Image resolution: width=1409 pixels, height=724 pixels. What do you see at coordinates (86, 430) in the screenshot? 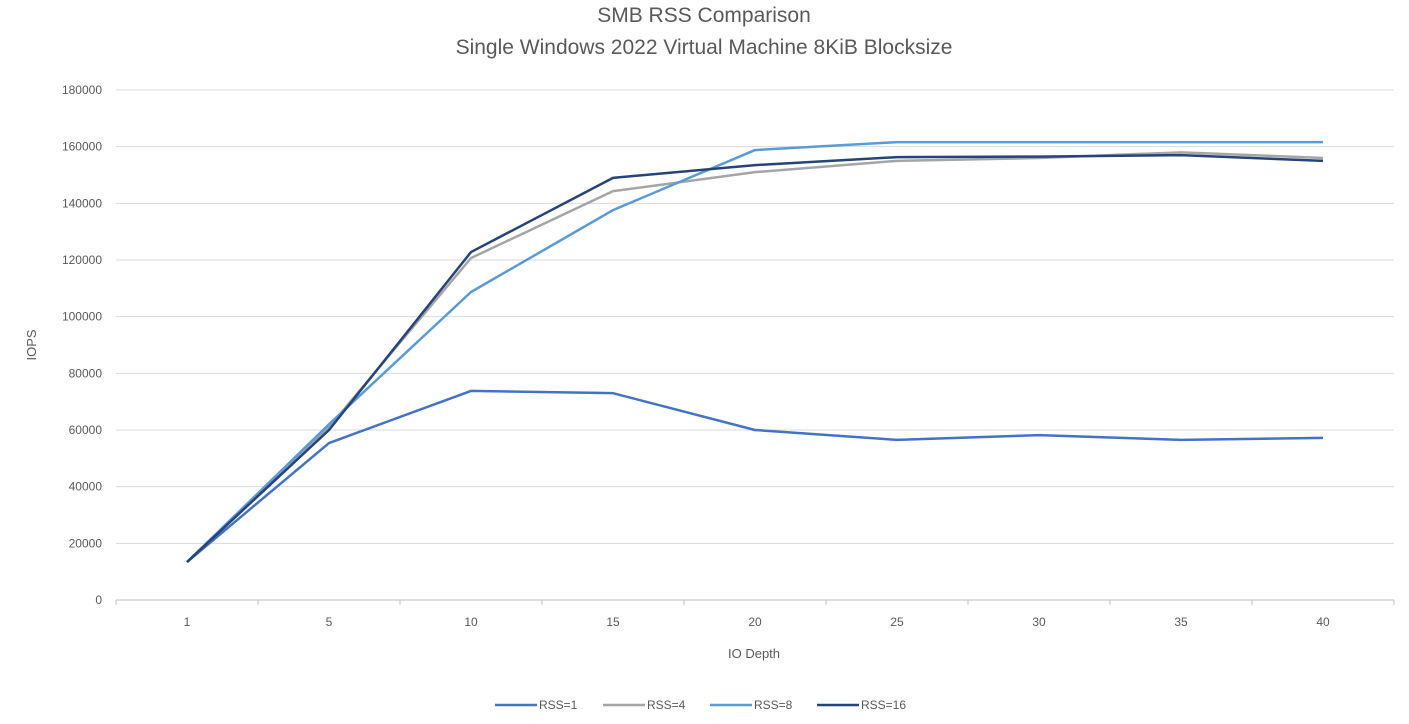
I see `y-tick-label: 60000` at bounding box center [86, 430].